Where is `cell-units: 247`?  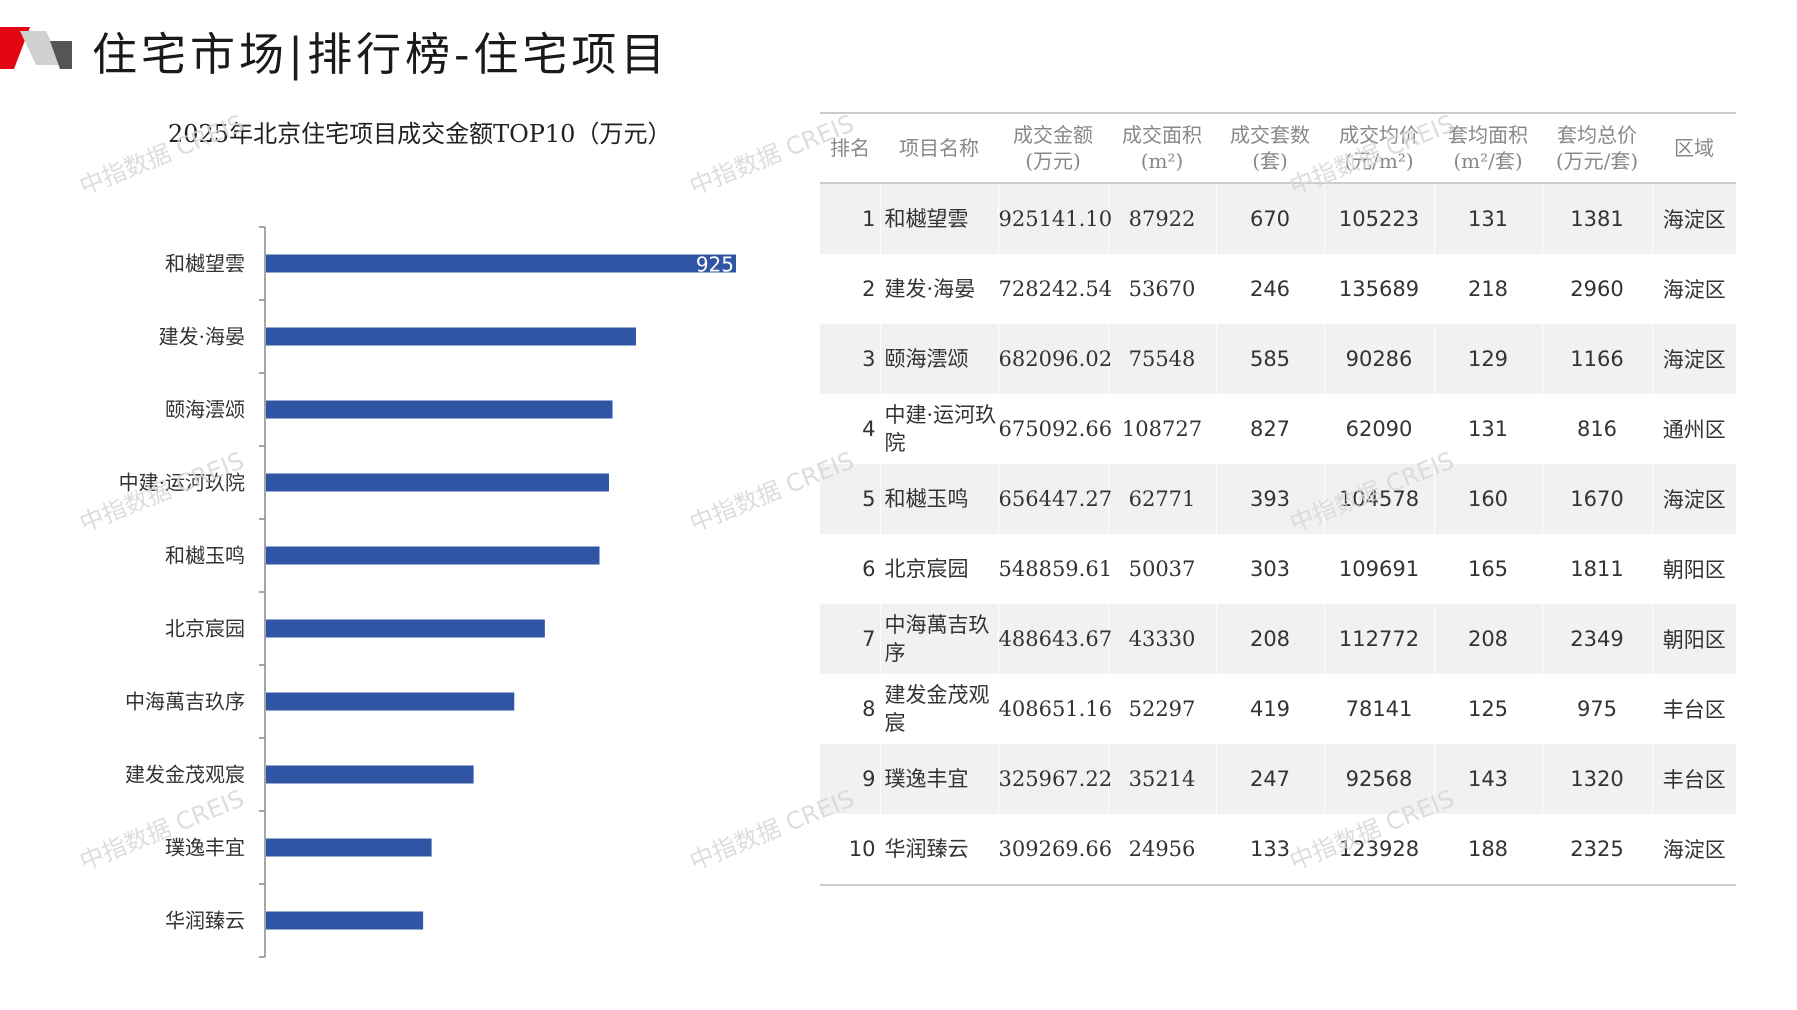 cell-units: 247 is located at coordinates (1269, 779).